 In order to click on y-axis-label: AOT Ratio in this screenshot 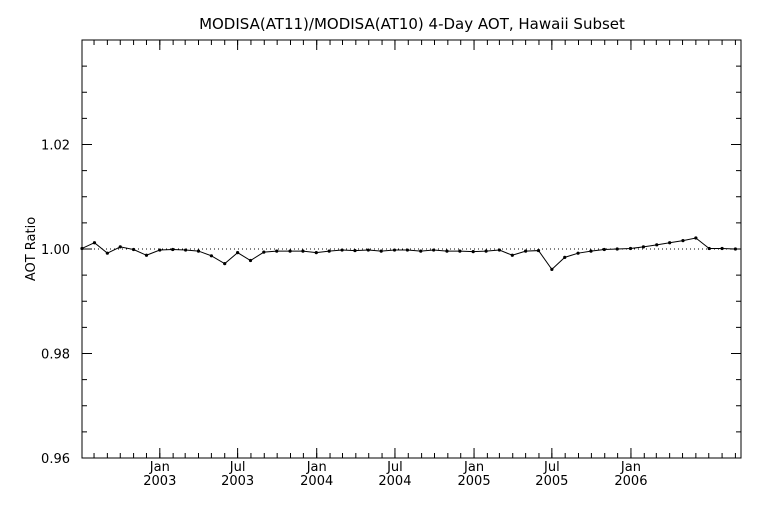, I will do `click(31, 249)`.